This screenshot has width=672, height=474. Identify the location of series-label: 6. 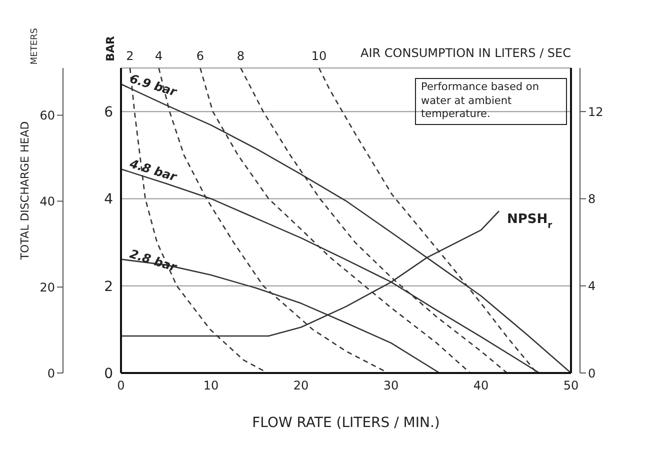
(200, 56).